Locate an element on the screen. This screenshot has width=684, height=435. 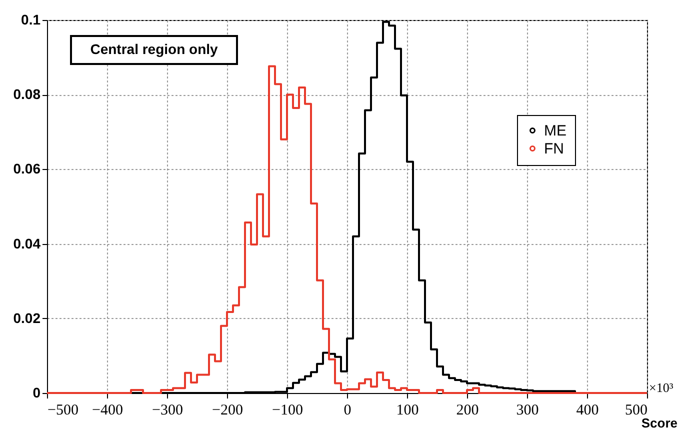
y-tick-label: 0.06 is located at coordinates (27, 168).